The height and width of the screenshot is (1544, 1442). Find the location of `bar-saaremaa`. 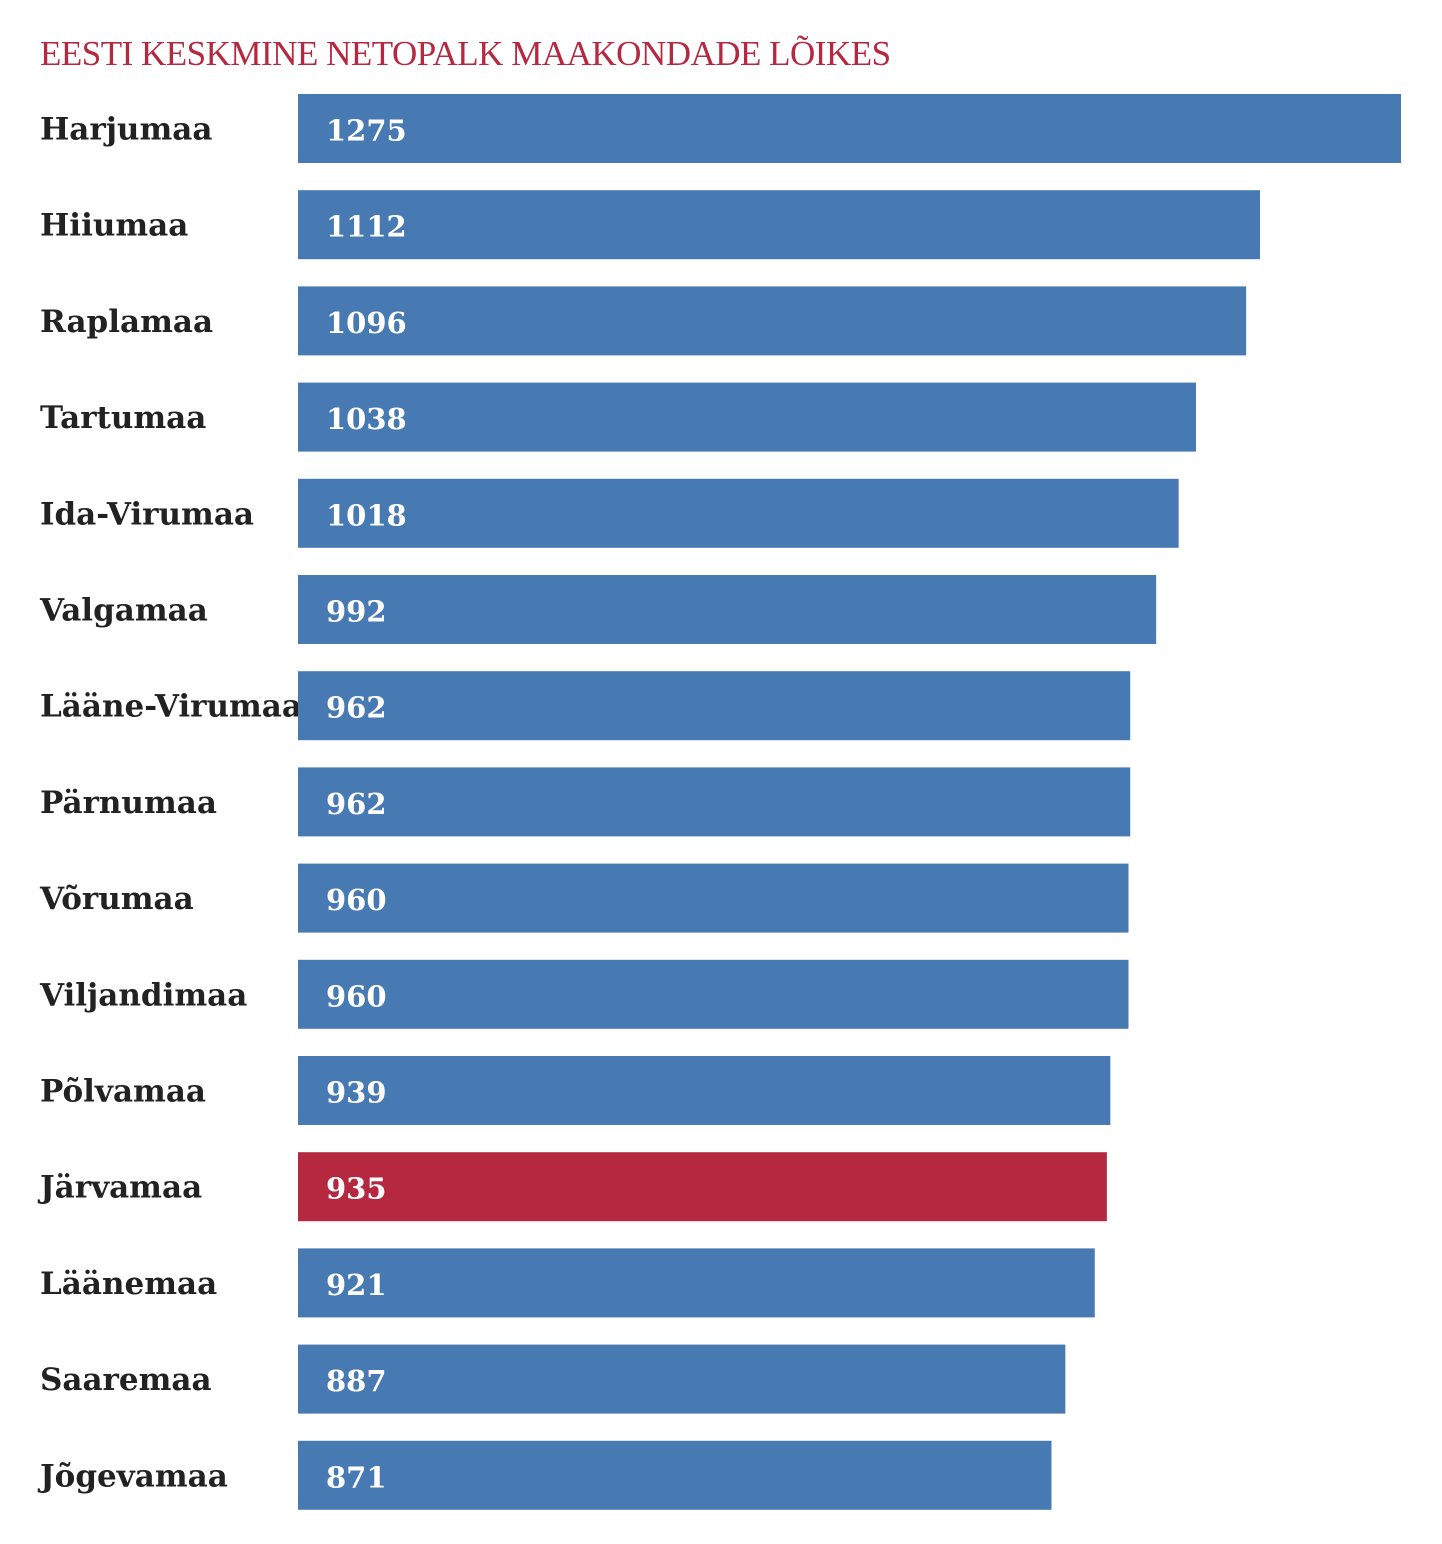

bar-saaremaa is located at coordinates (682, 1379).